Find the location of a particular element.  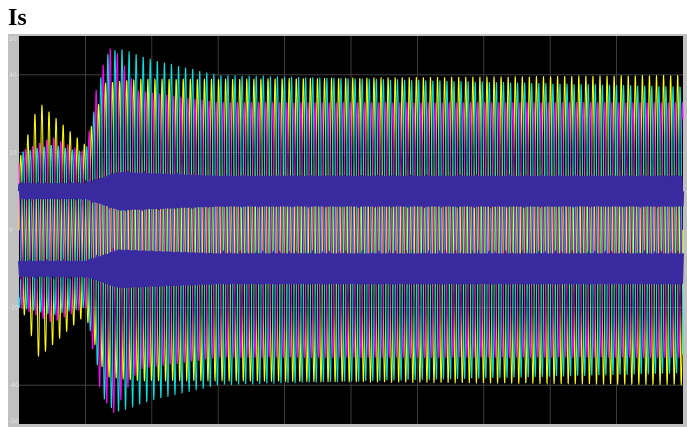

y-tick-label: 40 is located at coordinates (13, 75).